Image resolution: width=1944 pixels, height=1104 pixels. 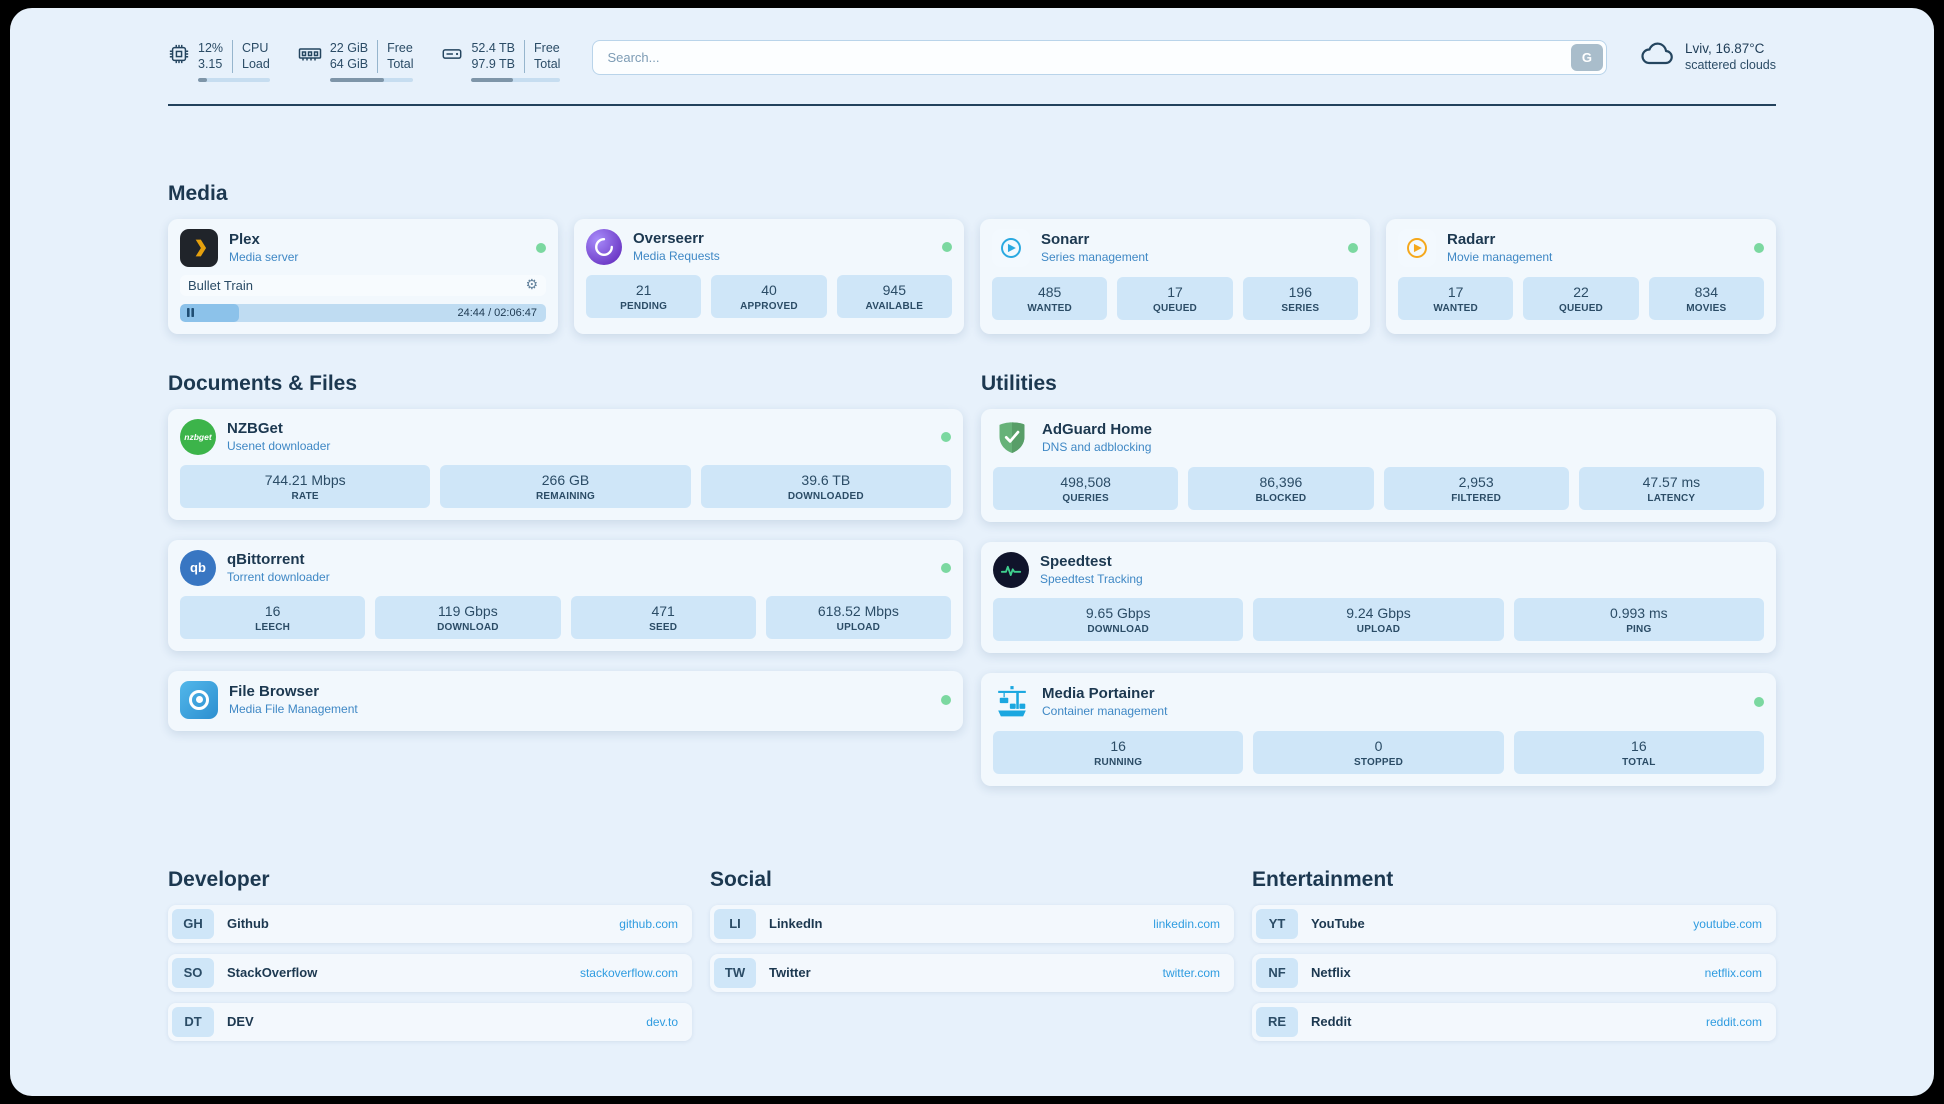 What do you see at coordinates (604, 246) in the screenshot?
I see `overseerr-icon` at bounding box center [604, 246].